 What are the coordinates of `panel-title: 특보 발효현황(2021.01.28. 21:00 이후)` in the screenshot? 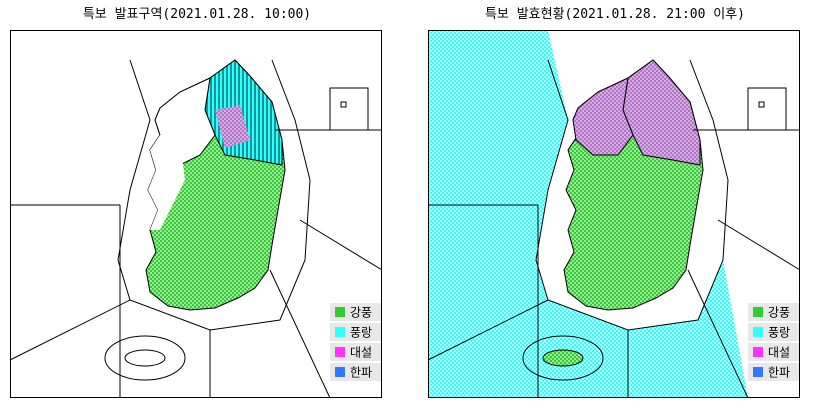 It's located at (615, 14).